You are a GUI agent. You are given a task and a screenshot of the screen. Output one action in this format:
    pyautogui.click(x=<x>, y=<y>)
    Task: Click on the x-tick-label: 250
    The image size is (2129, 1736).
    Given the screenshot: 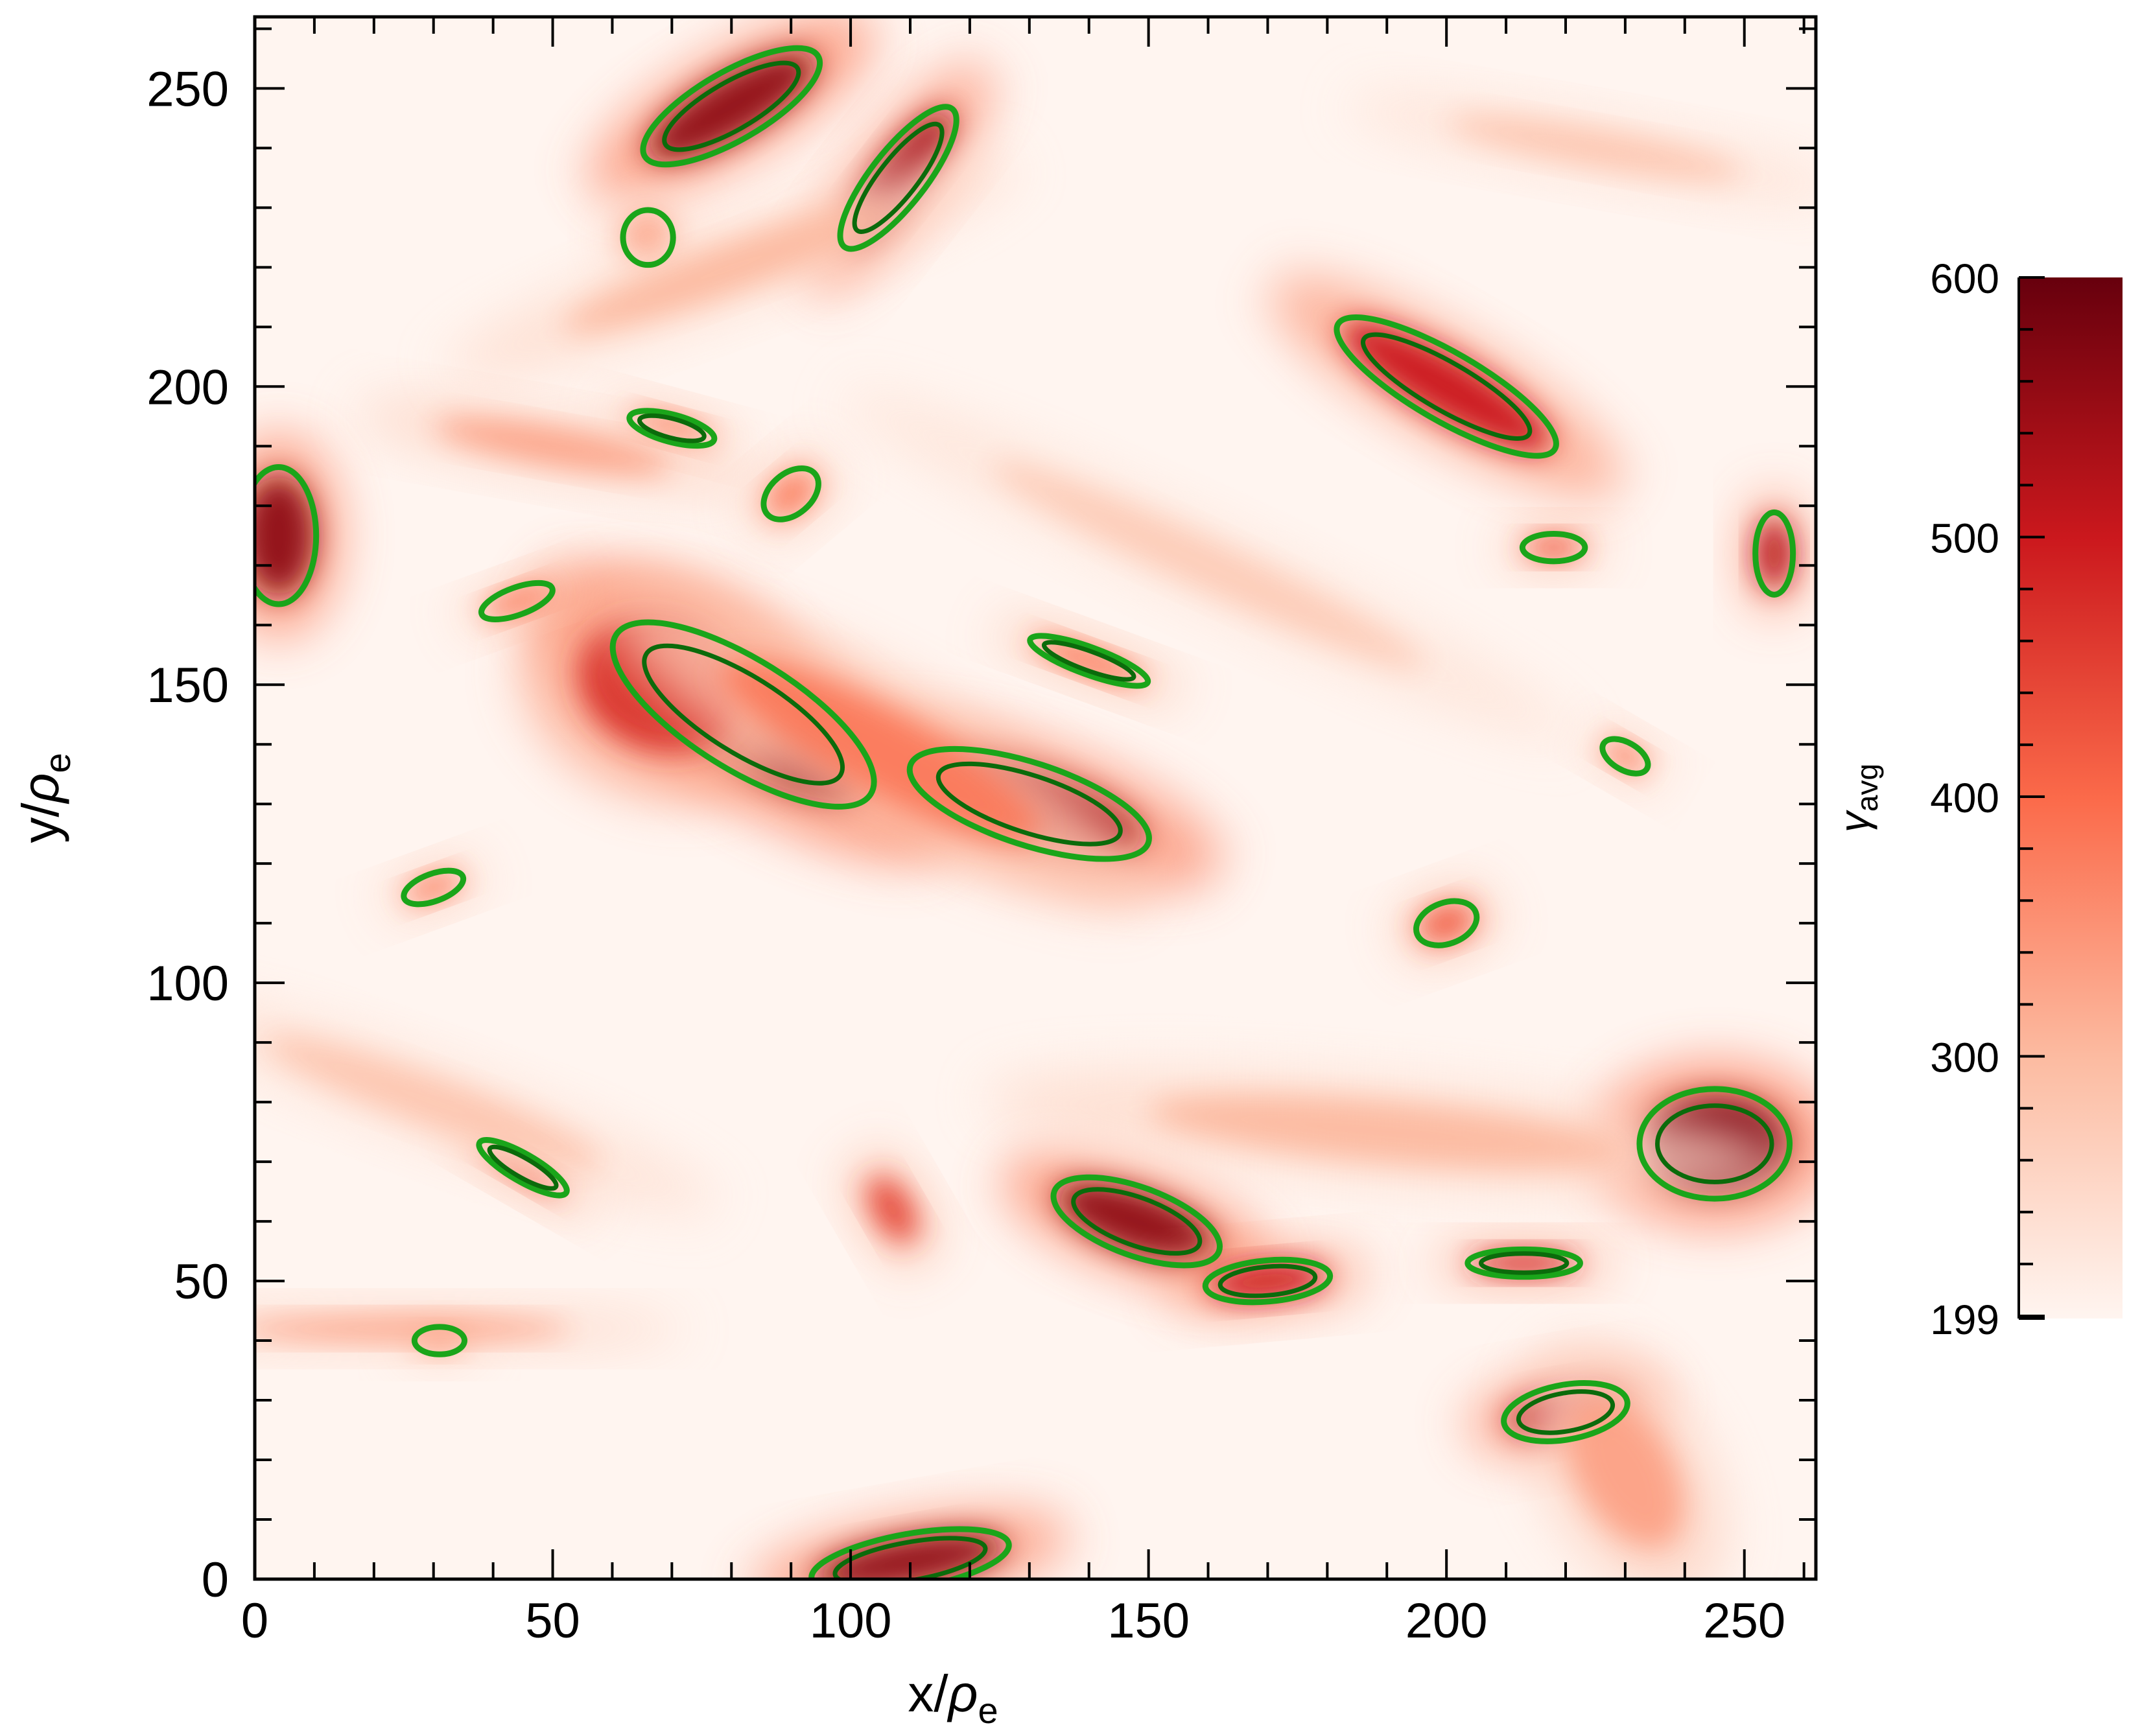 What is the action you would take?
    pyautogui.click(x=1744, y=1620)
    